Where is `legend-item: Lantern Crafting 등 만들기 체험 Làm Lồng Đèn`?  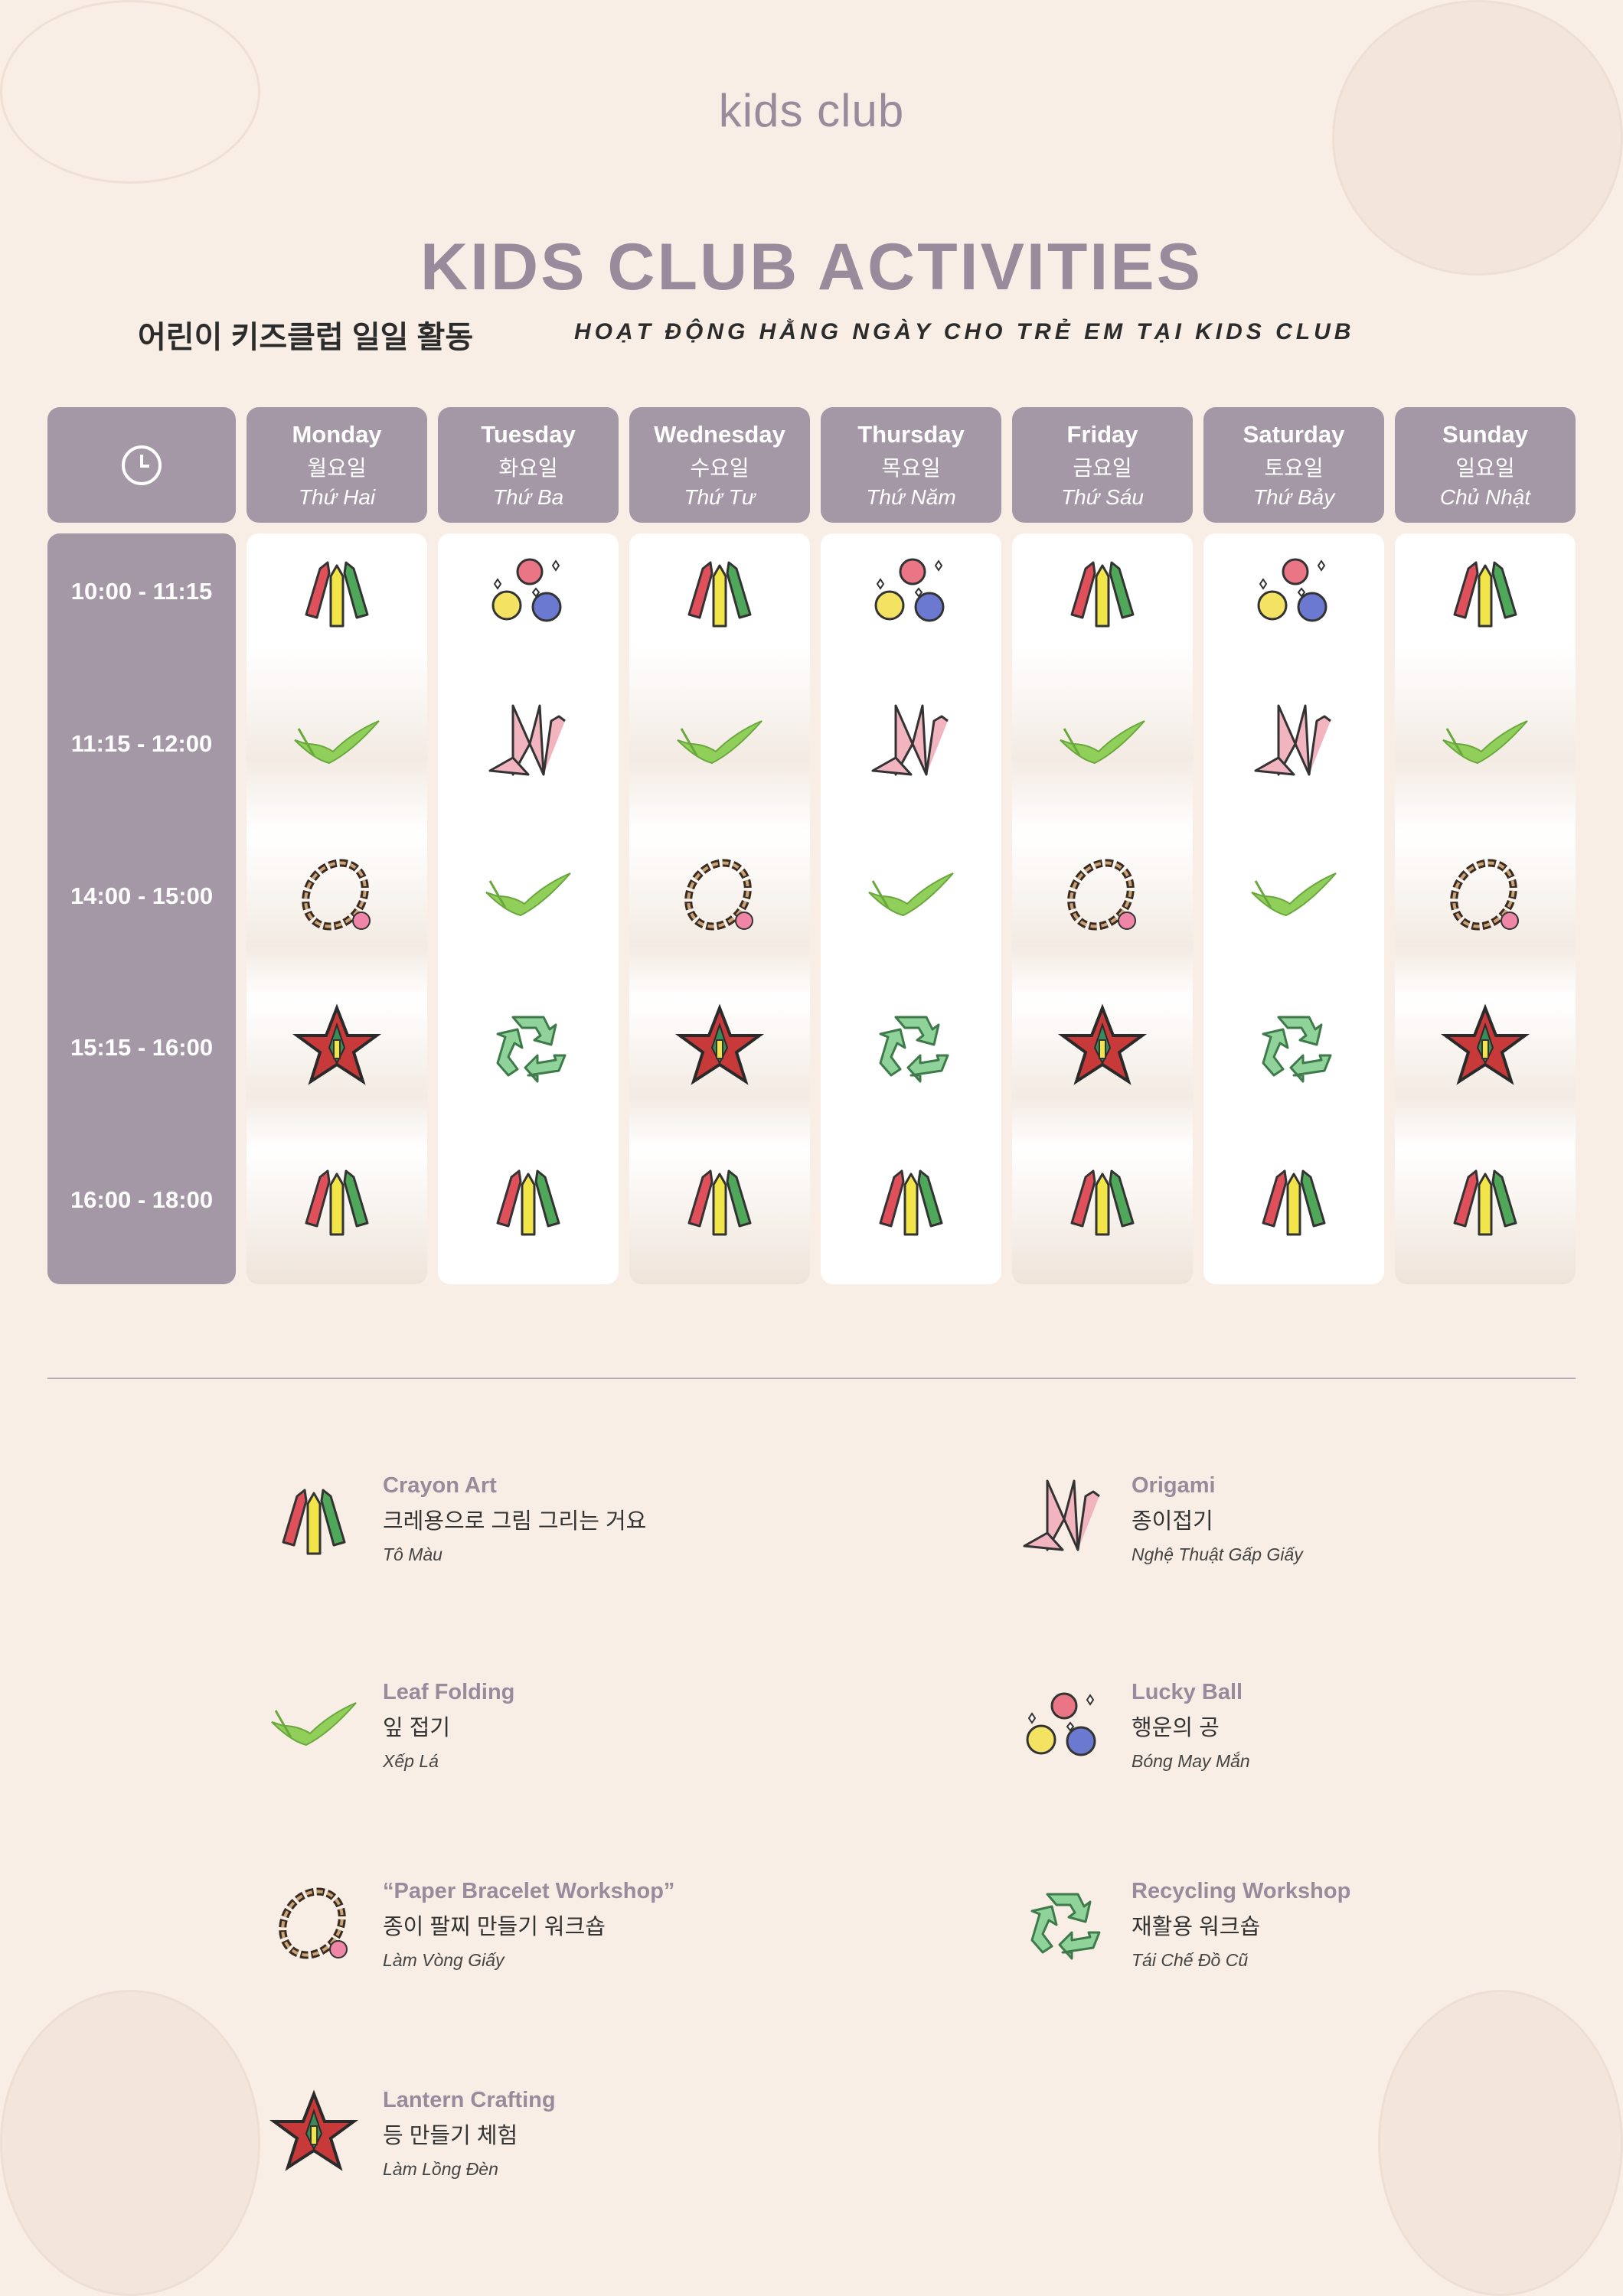 legend-item: Lantern Crafting 등 만들기 체험 Làm Lồng Đèn is located at coordinates (536, 2145).